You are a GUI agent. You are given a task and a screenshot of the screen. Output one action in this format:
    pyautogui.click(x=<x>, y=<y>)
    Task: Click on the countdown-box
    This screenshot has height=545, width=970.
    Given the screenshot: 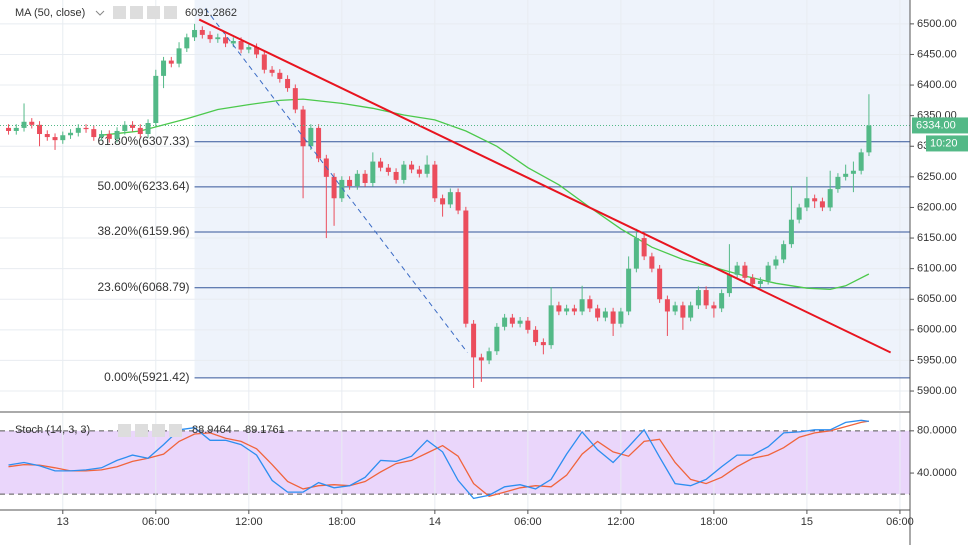 What is the action you would take?
    pyautogui.click(x=947, y=143)
    